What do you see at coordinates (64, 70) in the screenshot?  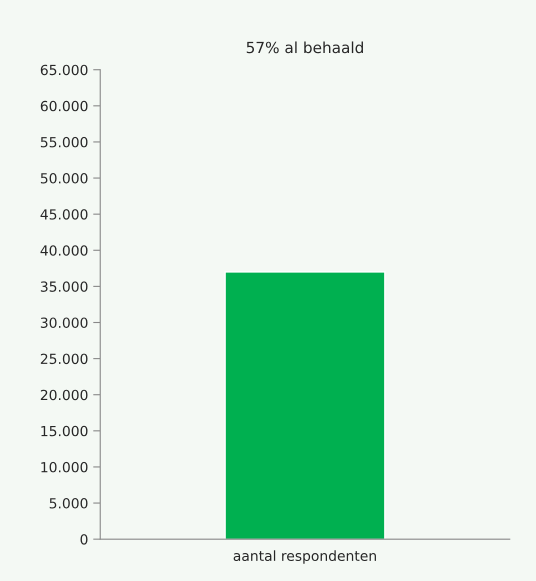 I see `y-tick-label: 65.000` at bounding box center [64, 70].